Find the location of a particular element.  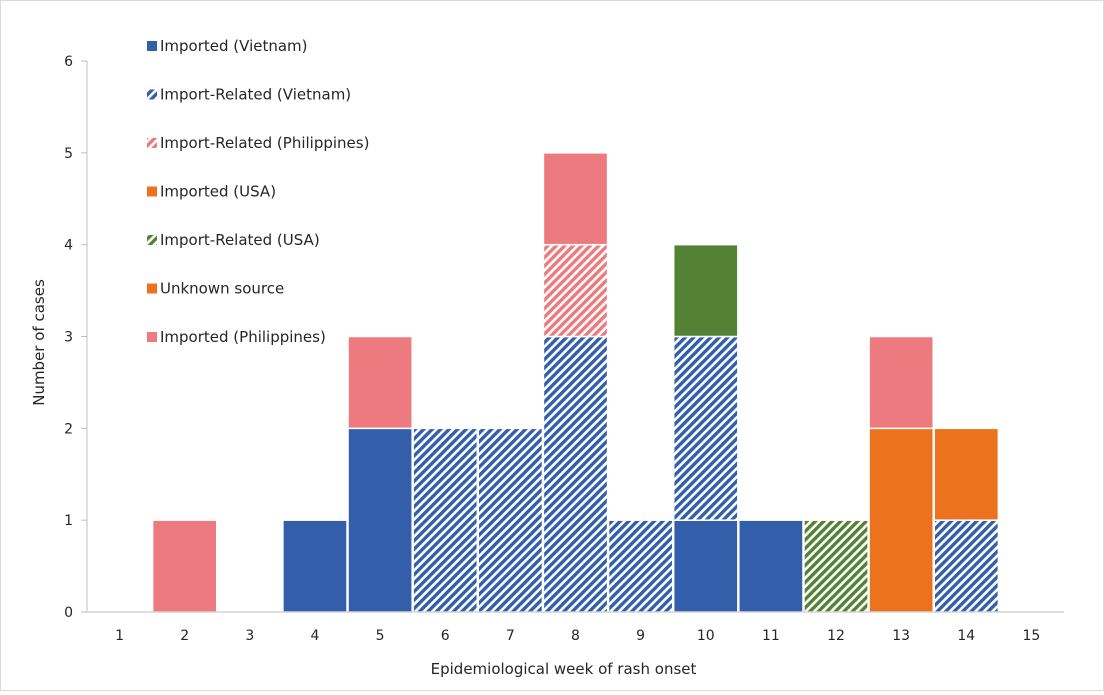

y-tick-label: 2 is located at coordinates (68, 429).